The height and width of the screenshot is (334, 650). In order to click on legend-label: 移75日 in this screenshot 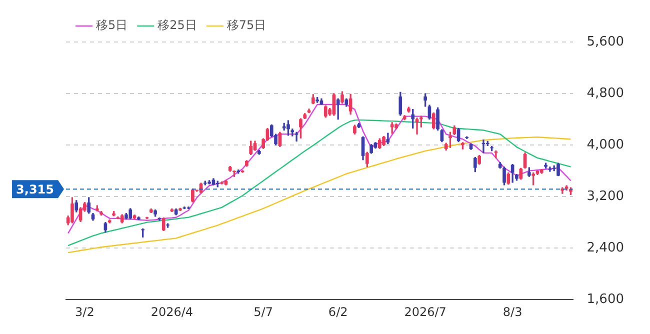, I will do `click(246, 25)`.